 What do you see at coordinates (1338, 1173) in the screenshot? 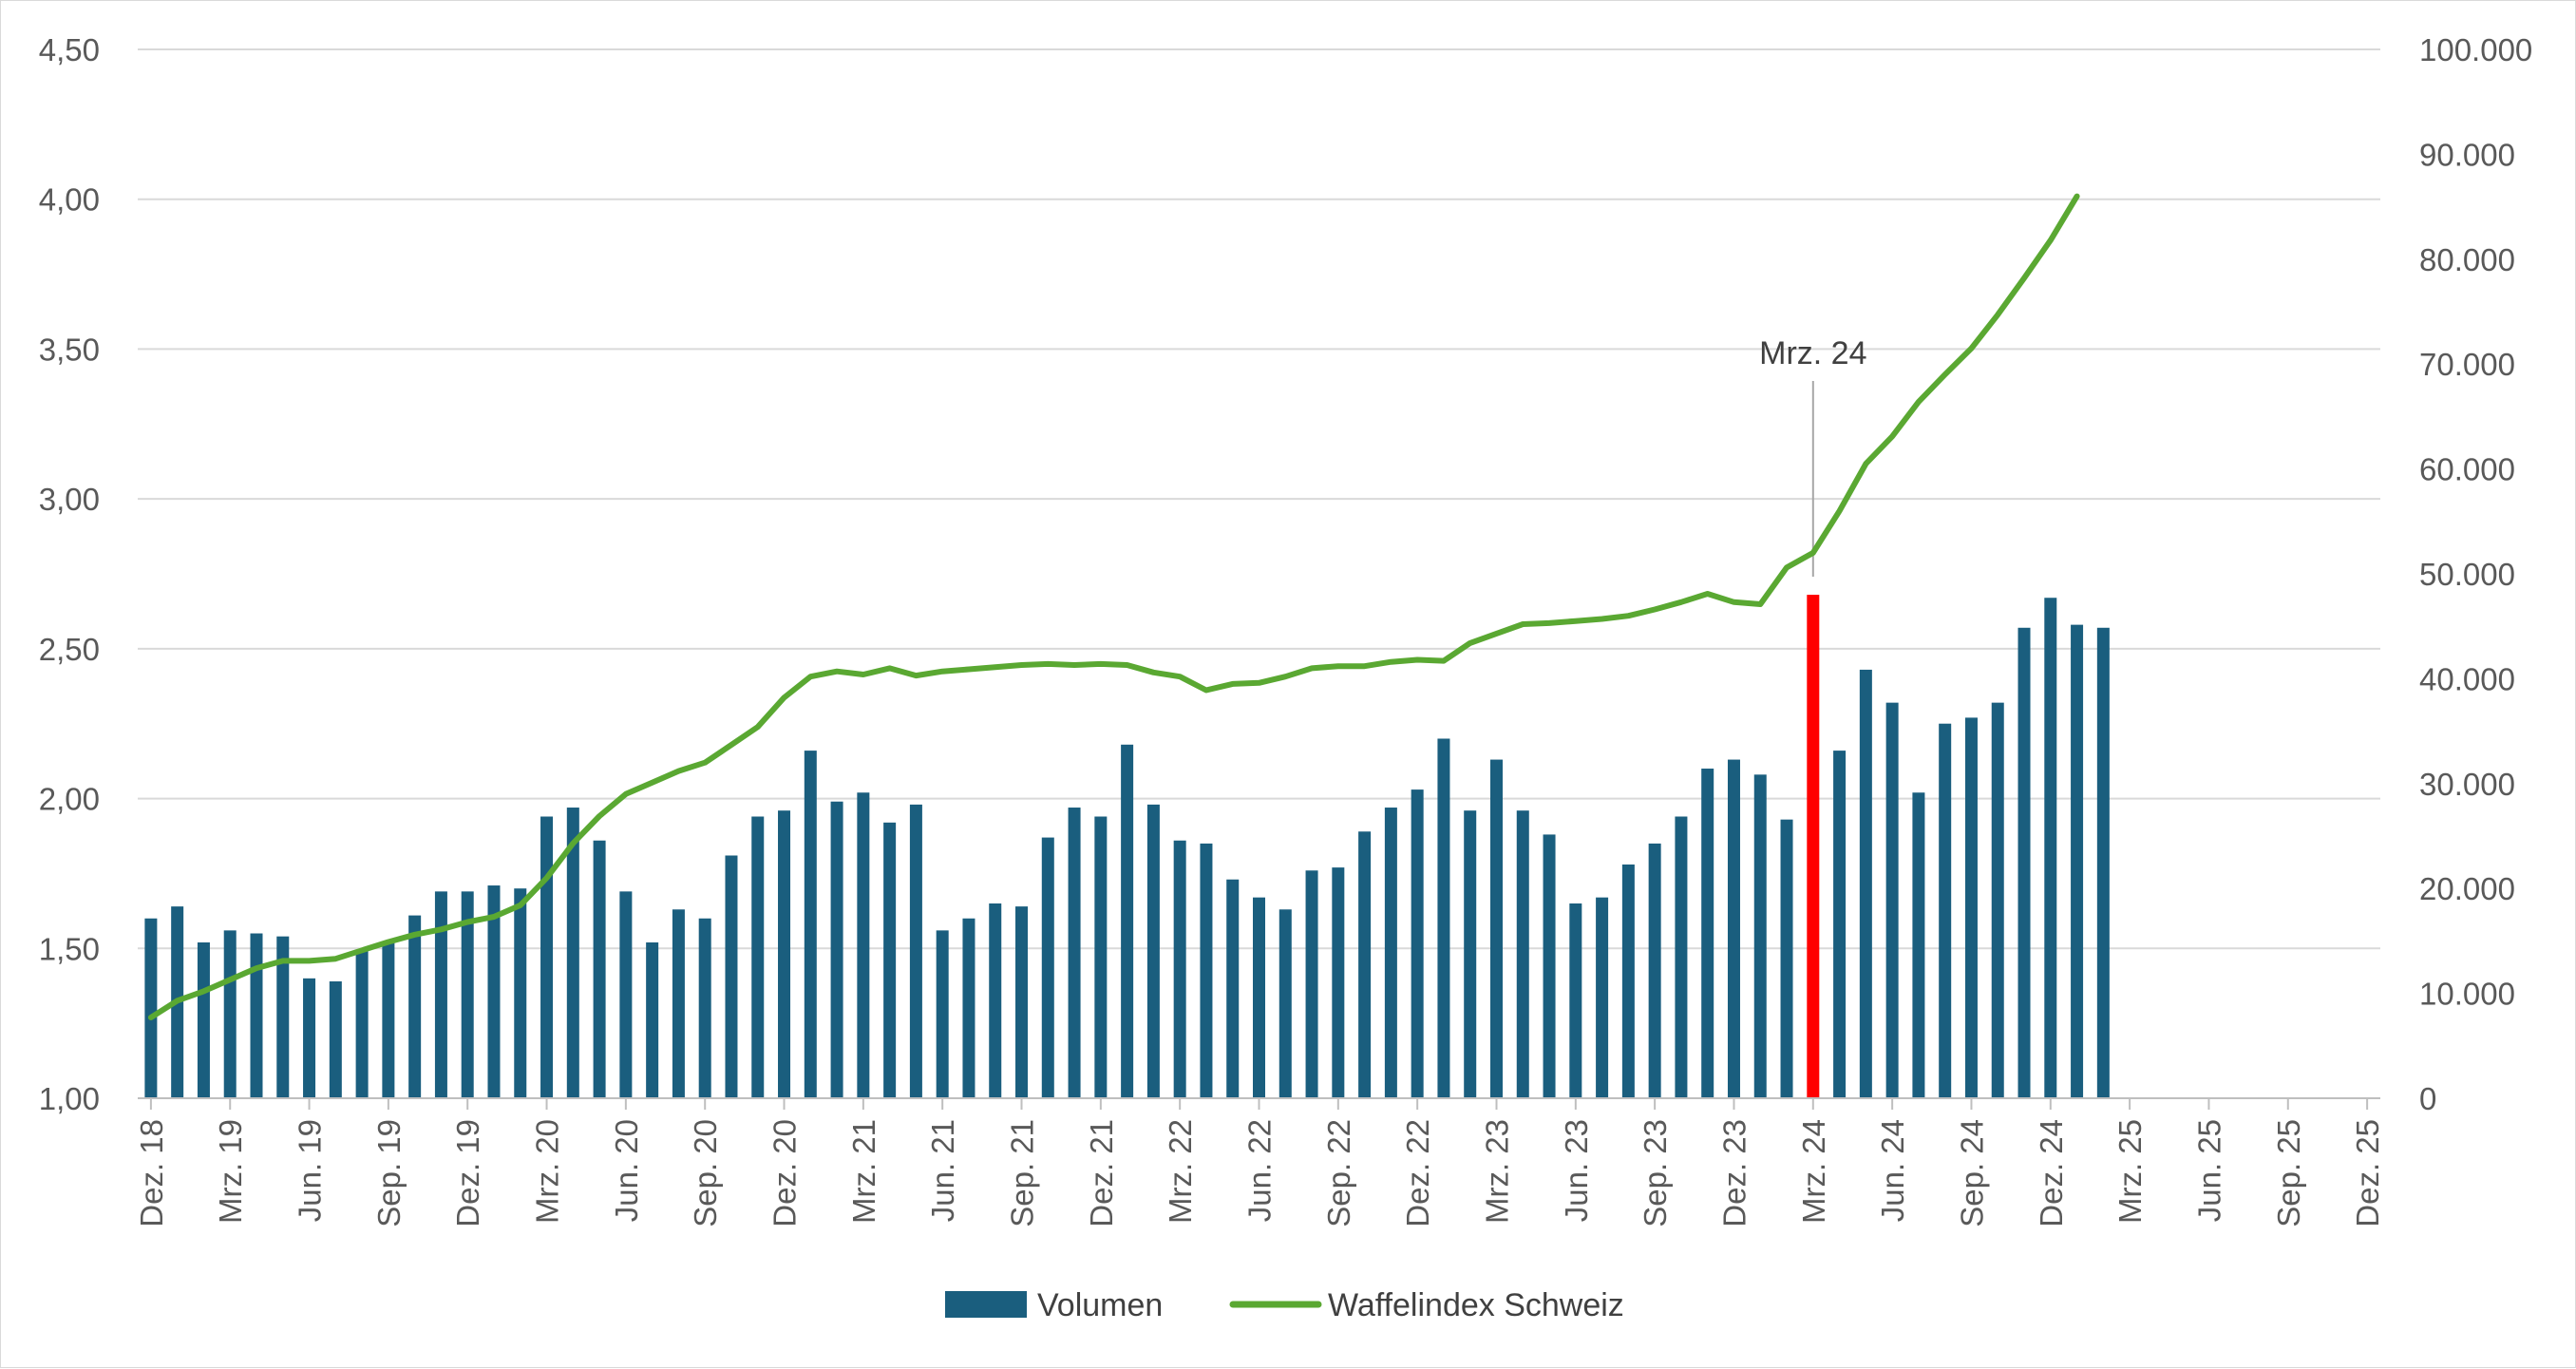
I see `x-tick-label: Sep. 22` at bounding box center [1338, 1173].